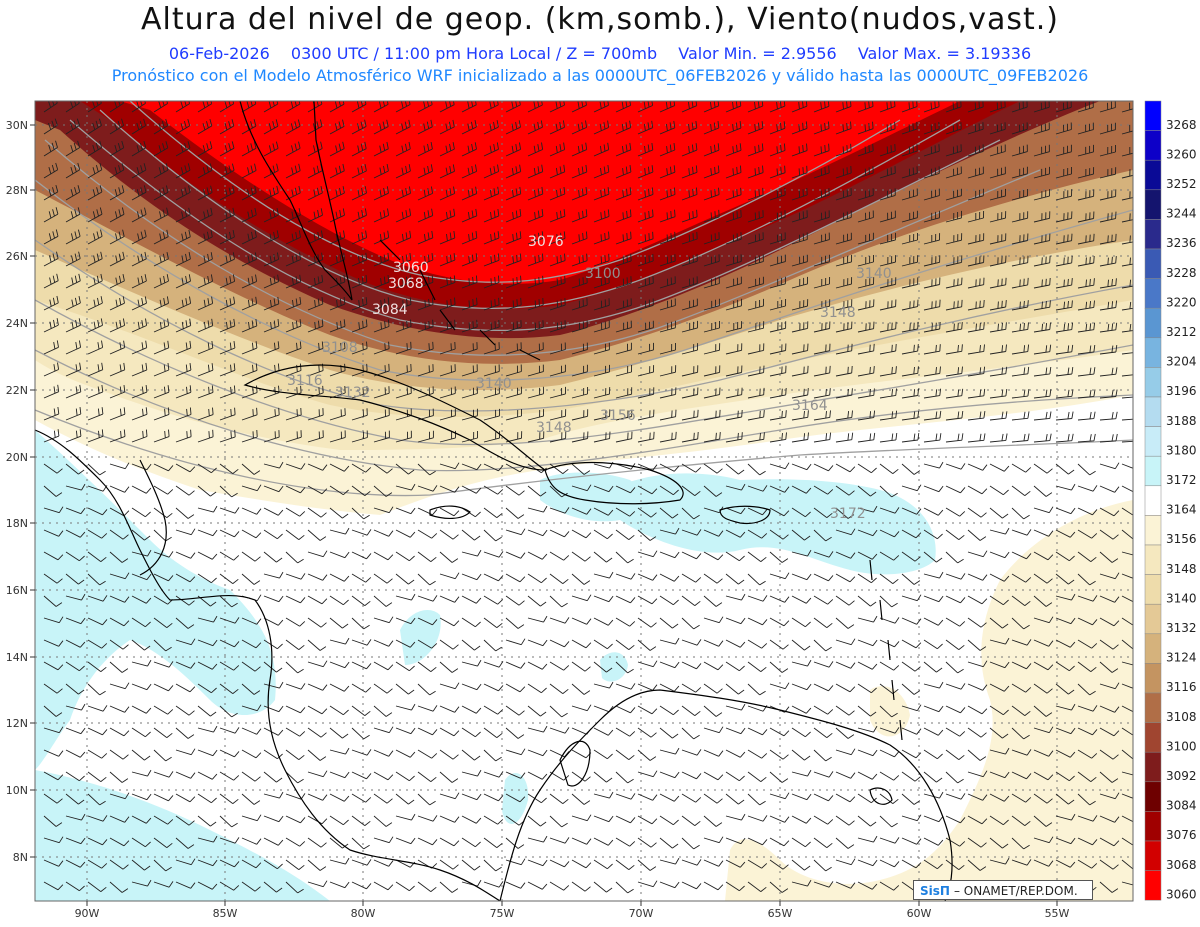 The image size is (1200, 927). What do you see at coordinates (546, 242) in the screenshot?
I see `contour-label: 3076` at bounding box center [546, 242].